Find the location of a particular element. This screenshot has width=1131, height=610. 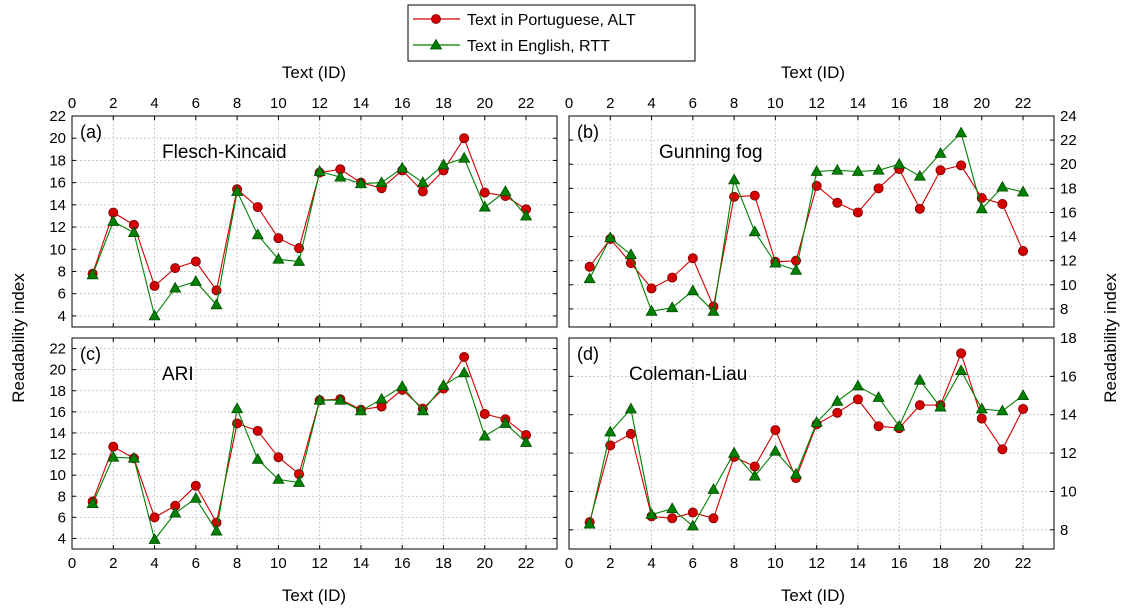

y-tick-label: 14 is located at coordinates (1068, 237).